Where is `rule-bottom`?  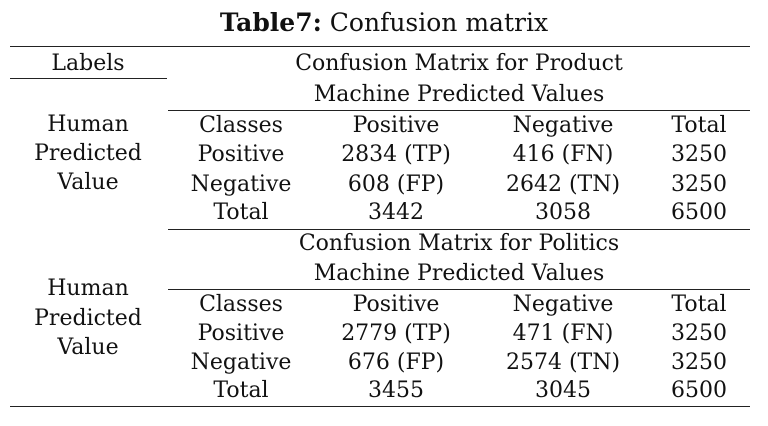
rule-bottom is located at coordinates (380, 406).